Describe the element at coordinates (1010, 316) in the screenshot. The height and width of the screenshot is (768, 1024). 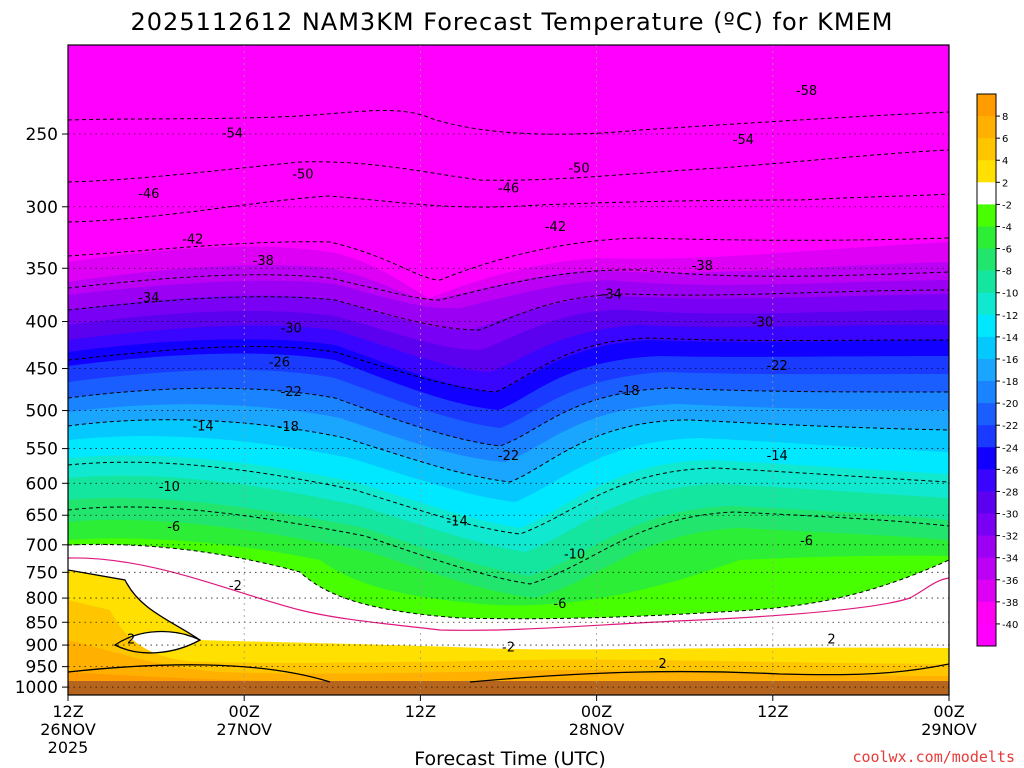
I see `colorbar-tick-label: -12` at that location.